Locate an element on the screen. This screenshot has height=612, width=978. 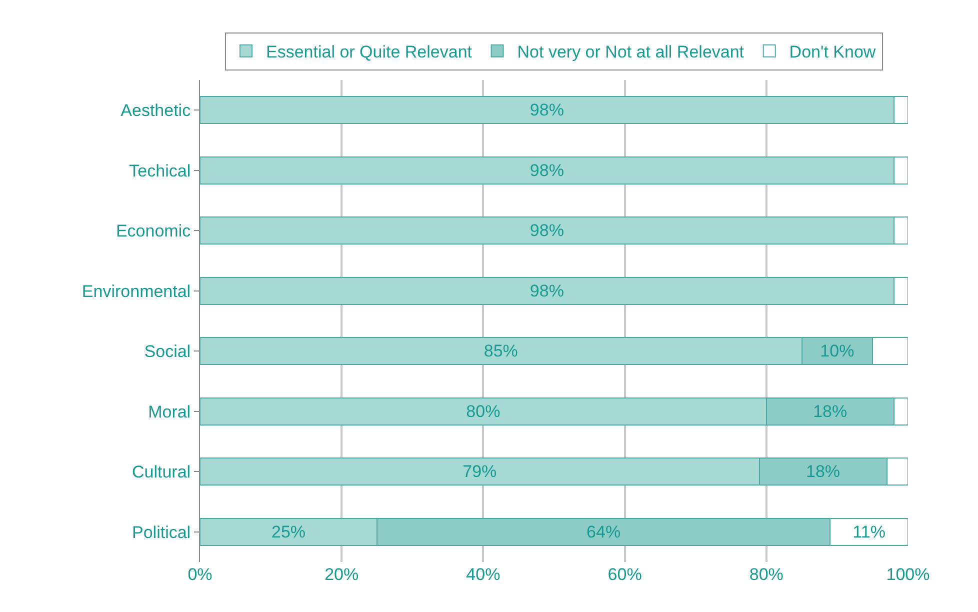
legend-label: Essential or Quite Relevant is located at coordinates (369, 52).